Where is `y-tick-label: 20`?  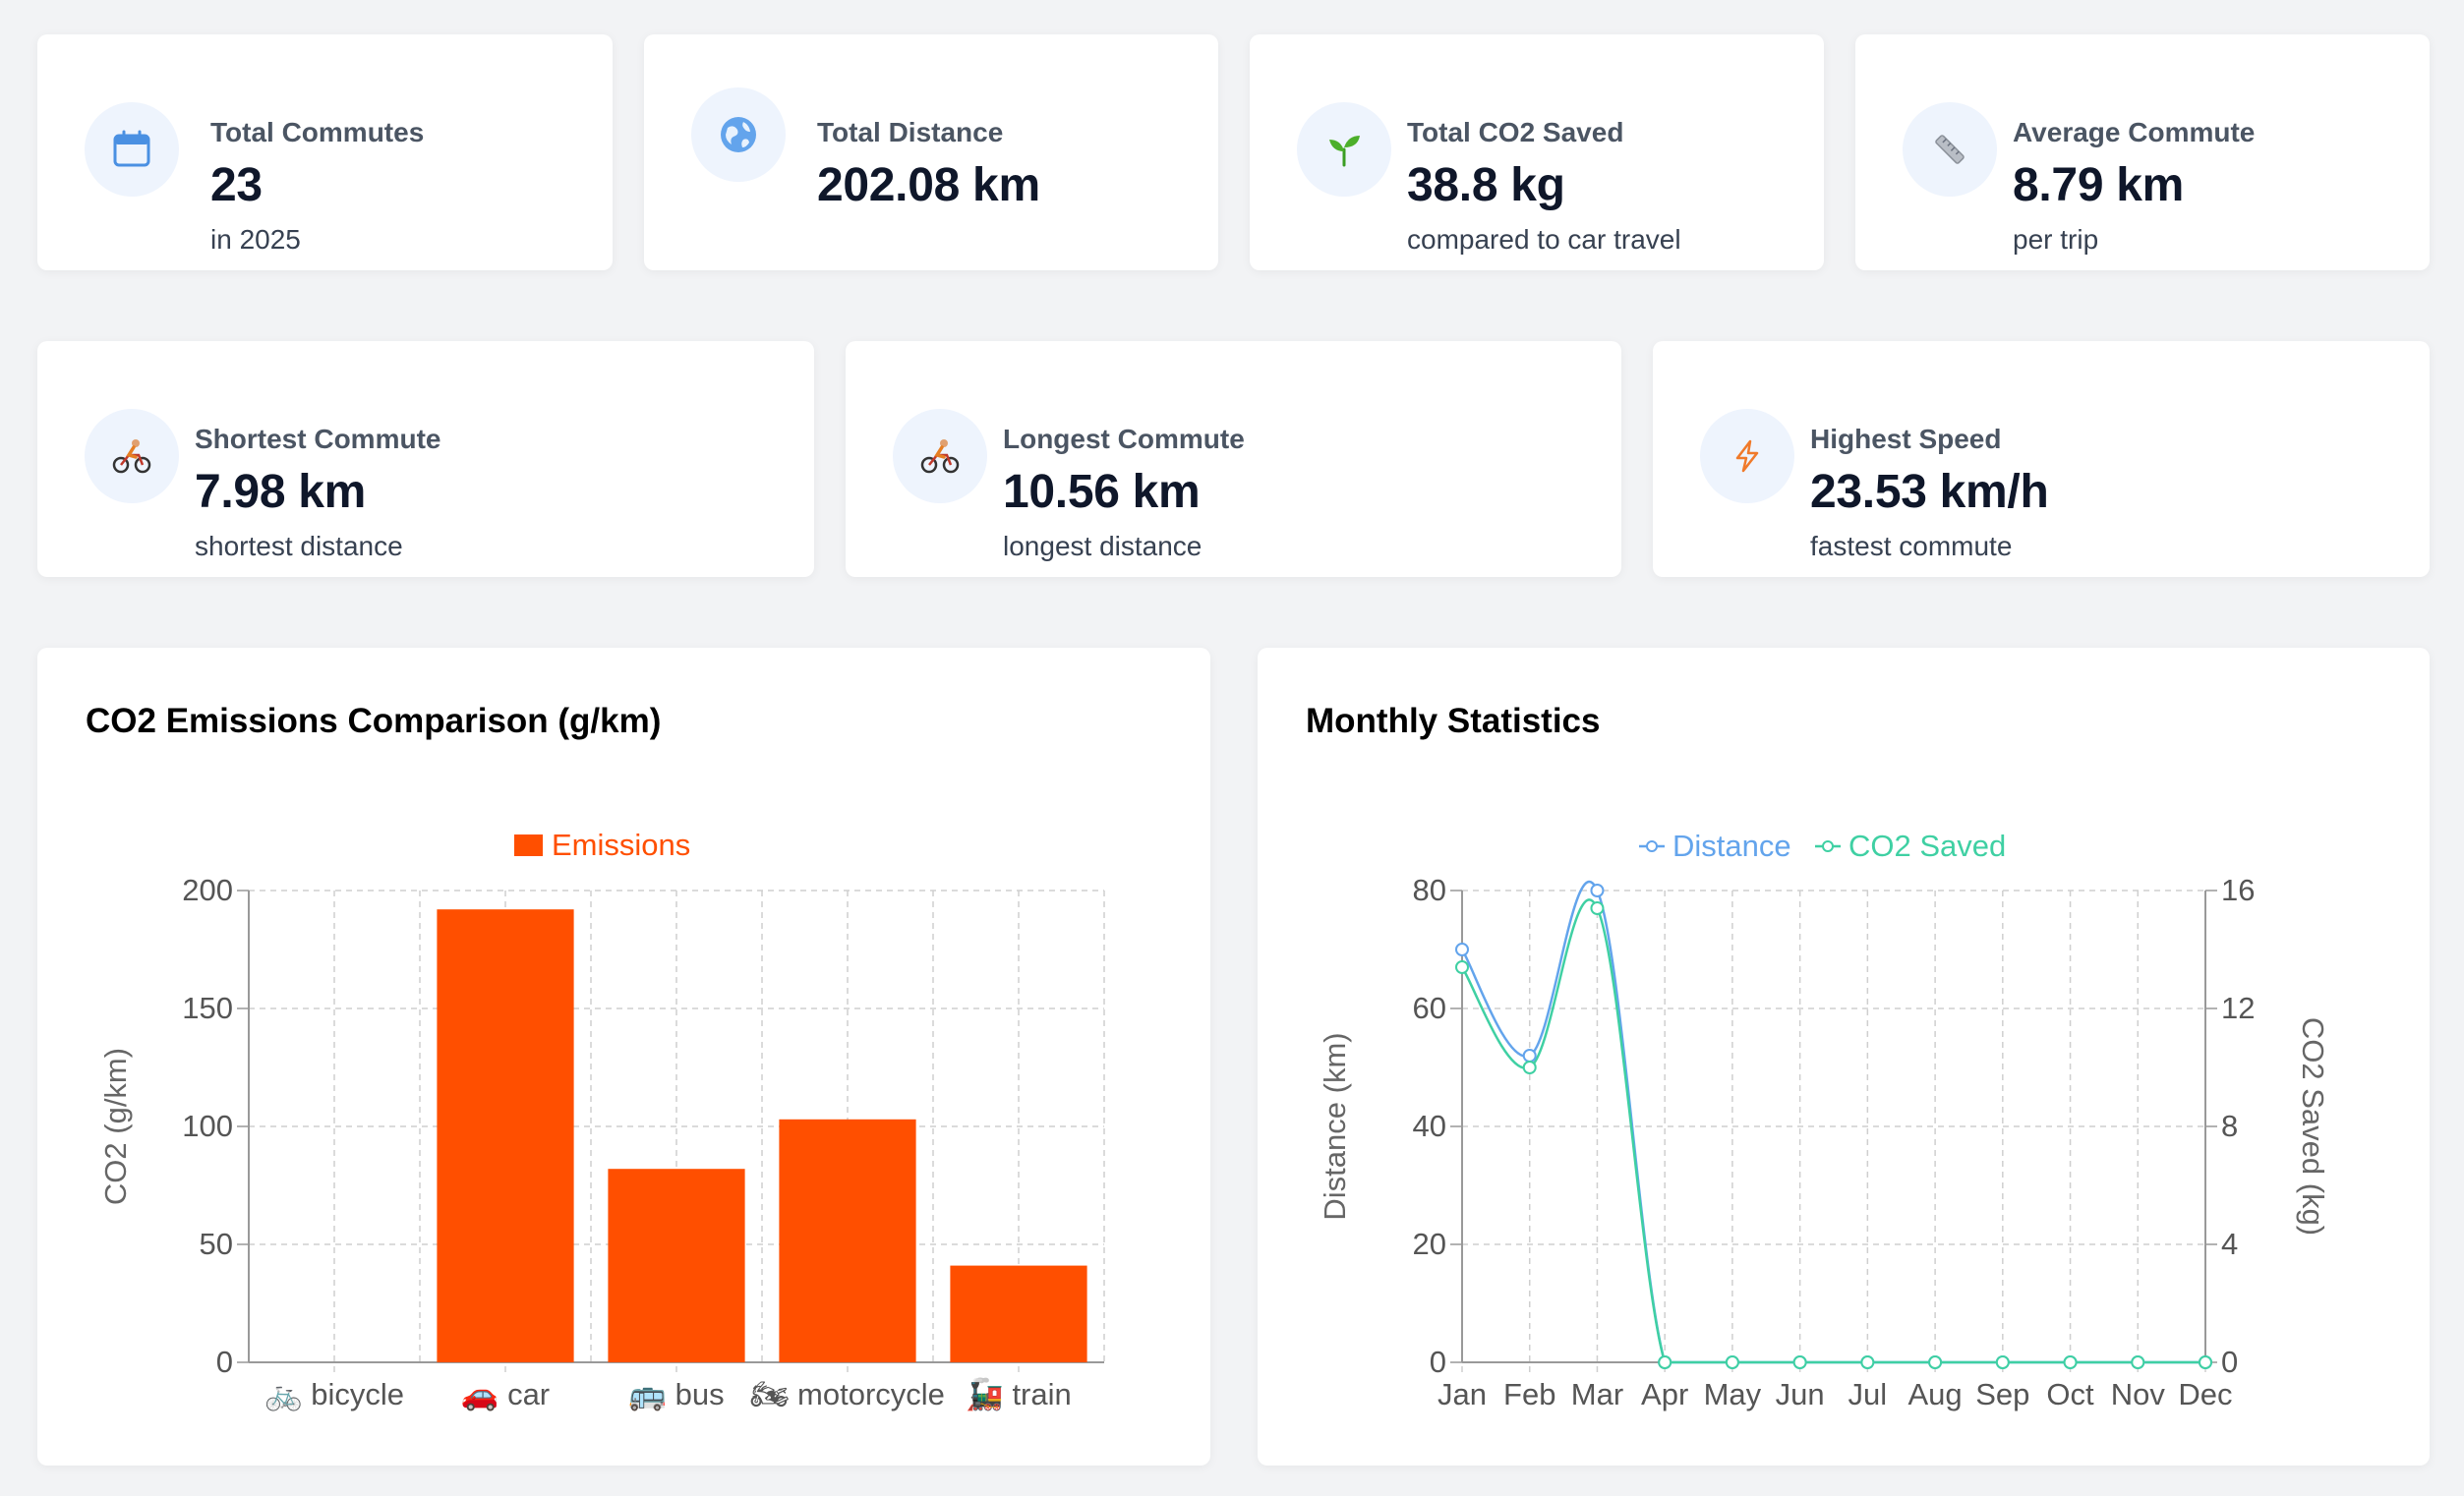 y-tick-label: 20 is located at coordinates (1429, 1244).